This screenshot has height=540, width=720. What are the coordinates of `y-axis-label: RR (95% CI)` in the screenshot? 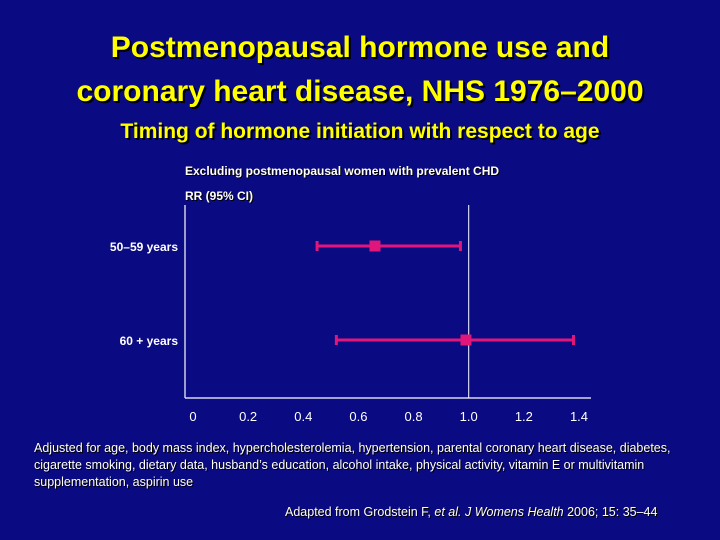 It's located at (219, 196).